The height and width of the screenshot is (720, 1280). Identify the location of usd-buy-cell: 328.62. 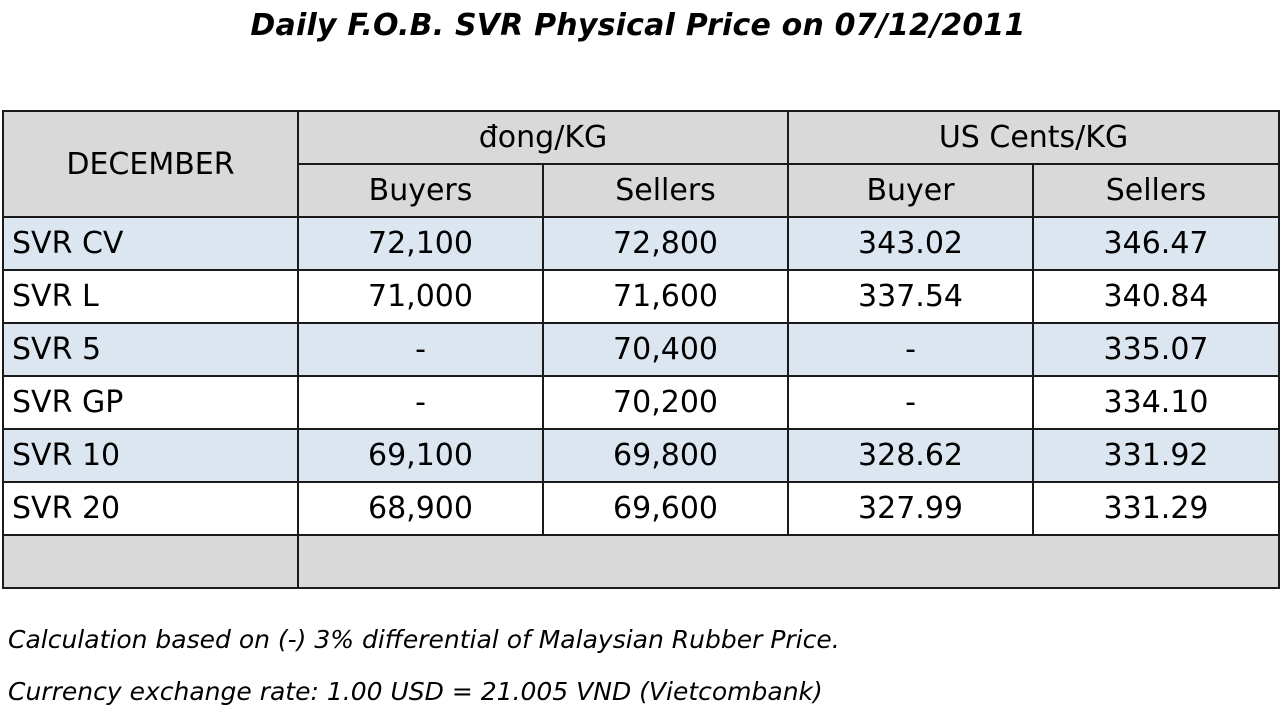
(911, 455).